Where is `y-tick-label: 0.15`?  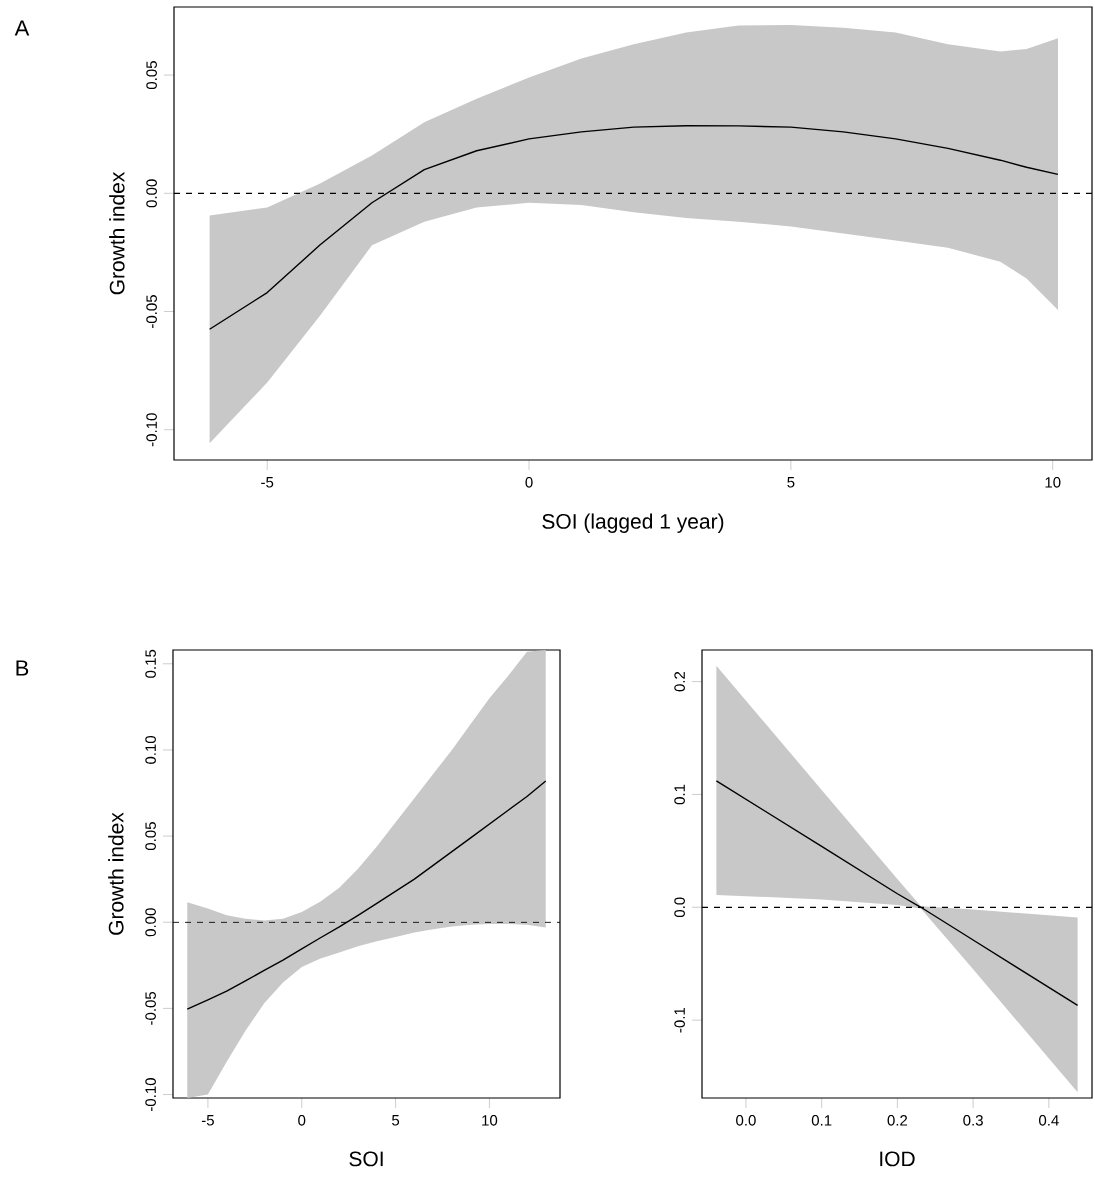 y-tick-label: 0.15 is located at coordinates (150, 663).